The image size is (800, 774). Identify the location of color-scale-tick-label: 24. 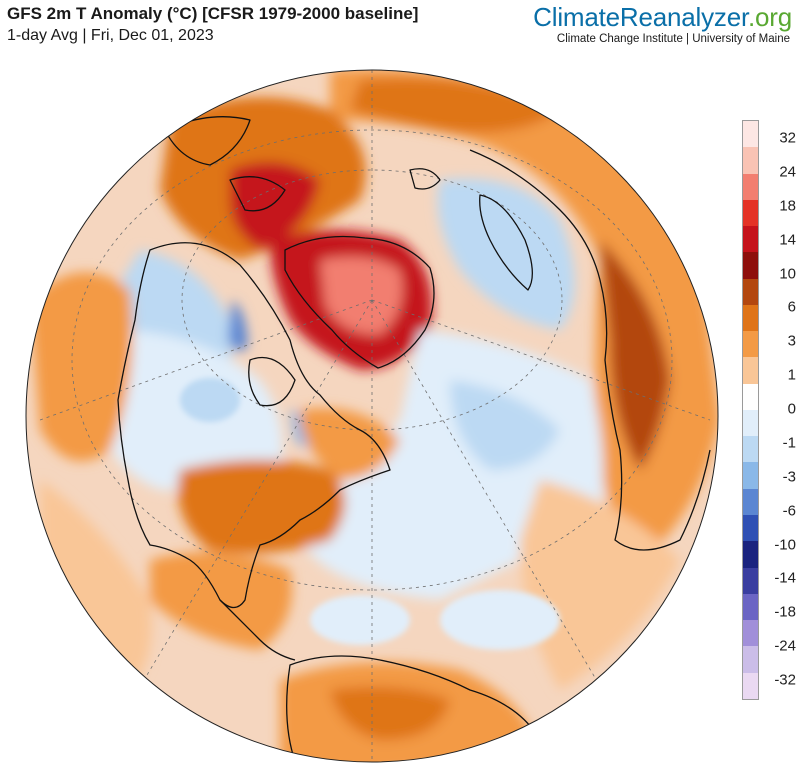
(787, 172).